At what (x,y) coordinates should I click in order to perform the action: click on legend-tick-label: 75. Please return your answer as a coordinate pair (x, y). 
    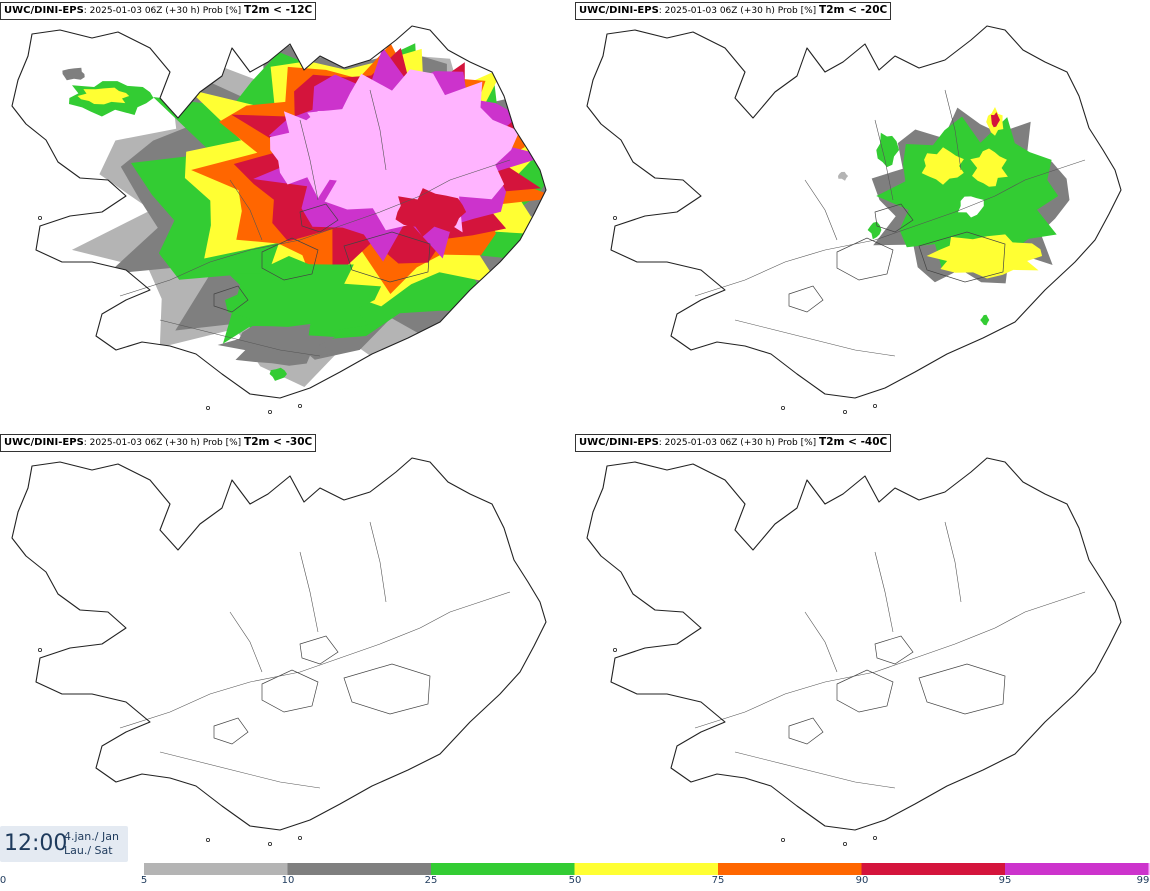
    Looking at the image, I should click on (718, 880).